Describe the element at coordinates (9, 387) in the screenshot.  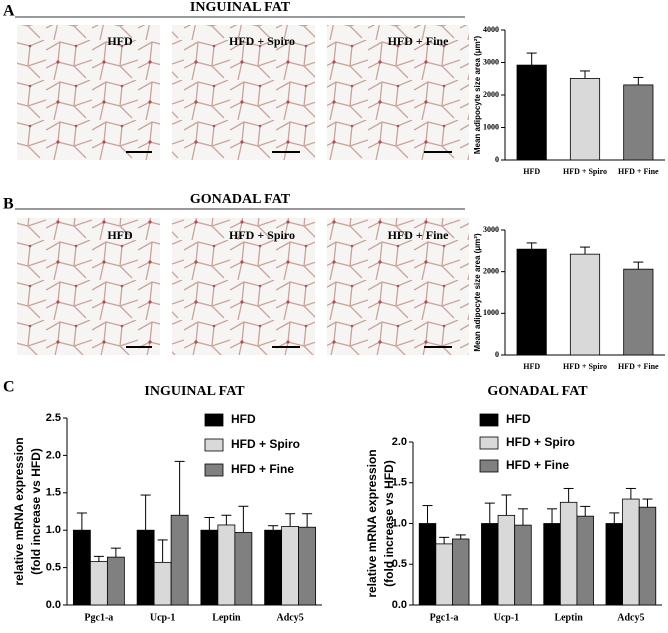
I see `panel-label: C` at that location.